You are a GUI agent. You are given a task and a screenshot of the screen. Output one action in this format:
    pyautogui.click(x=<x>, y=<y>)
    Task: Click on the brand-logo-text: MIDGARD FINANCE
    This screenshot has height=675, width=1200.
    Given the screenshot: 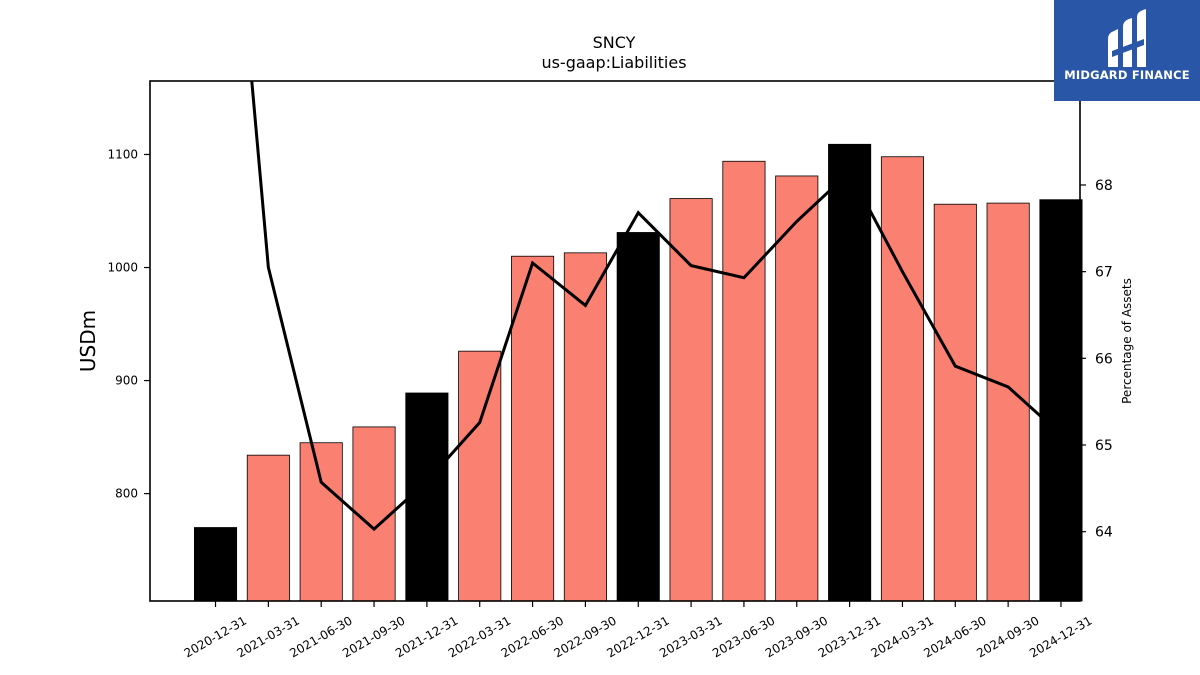 What is the action you would take?
    pyautogui.click(x=1127, y=75)
    